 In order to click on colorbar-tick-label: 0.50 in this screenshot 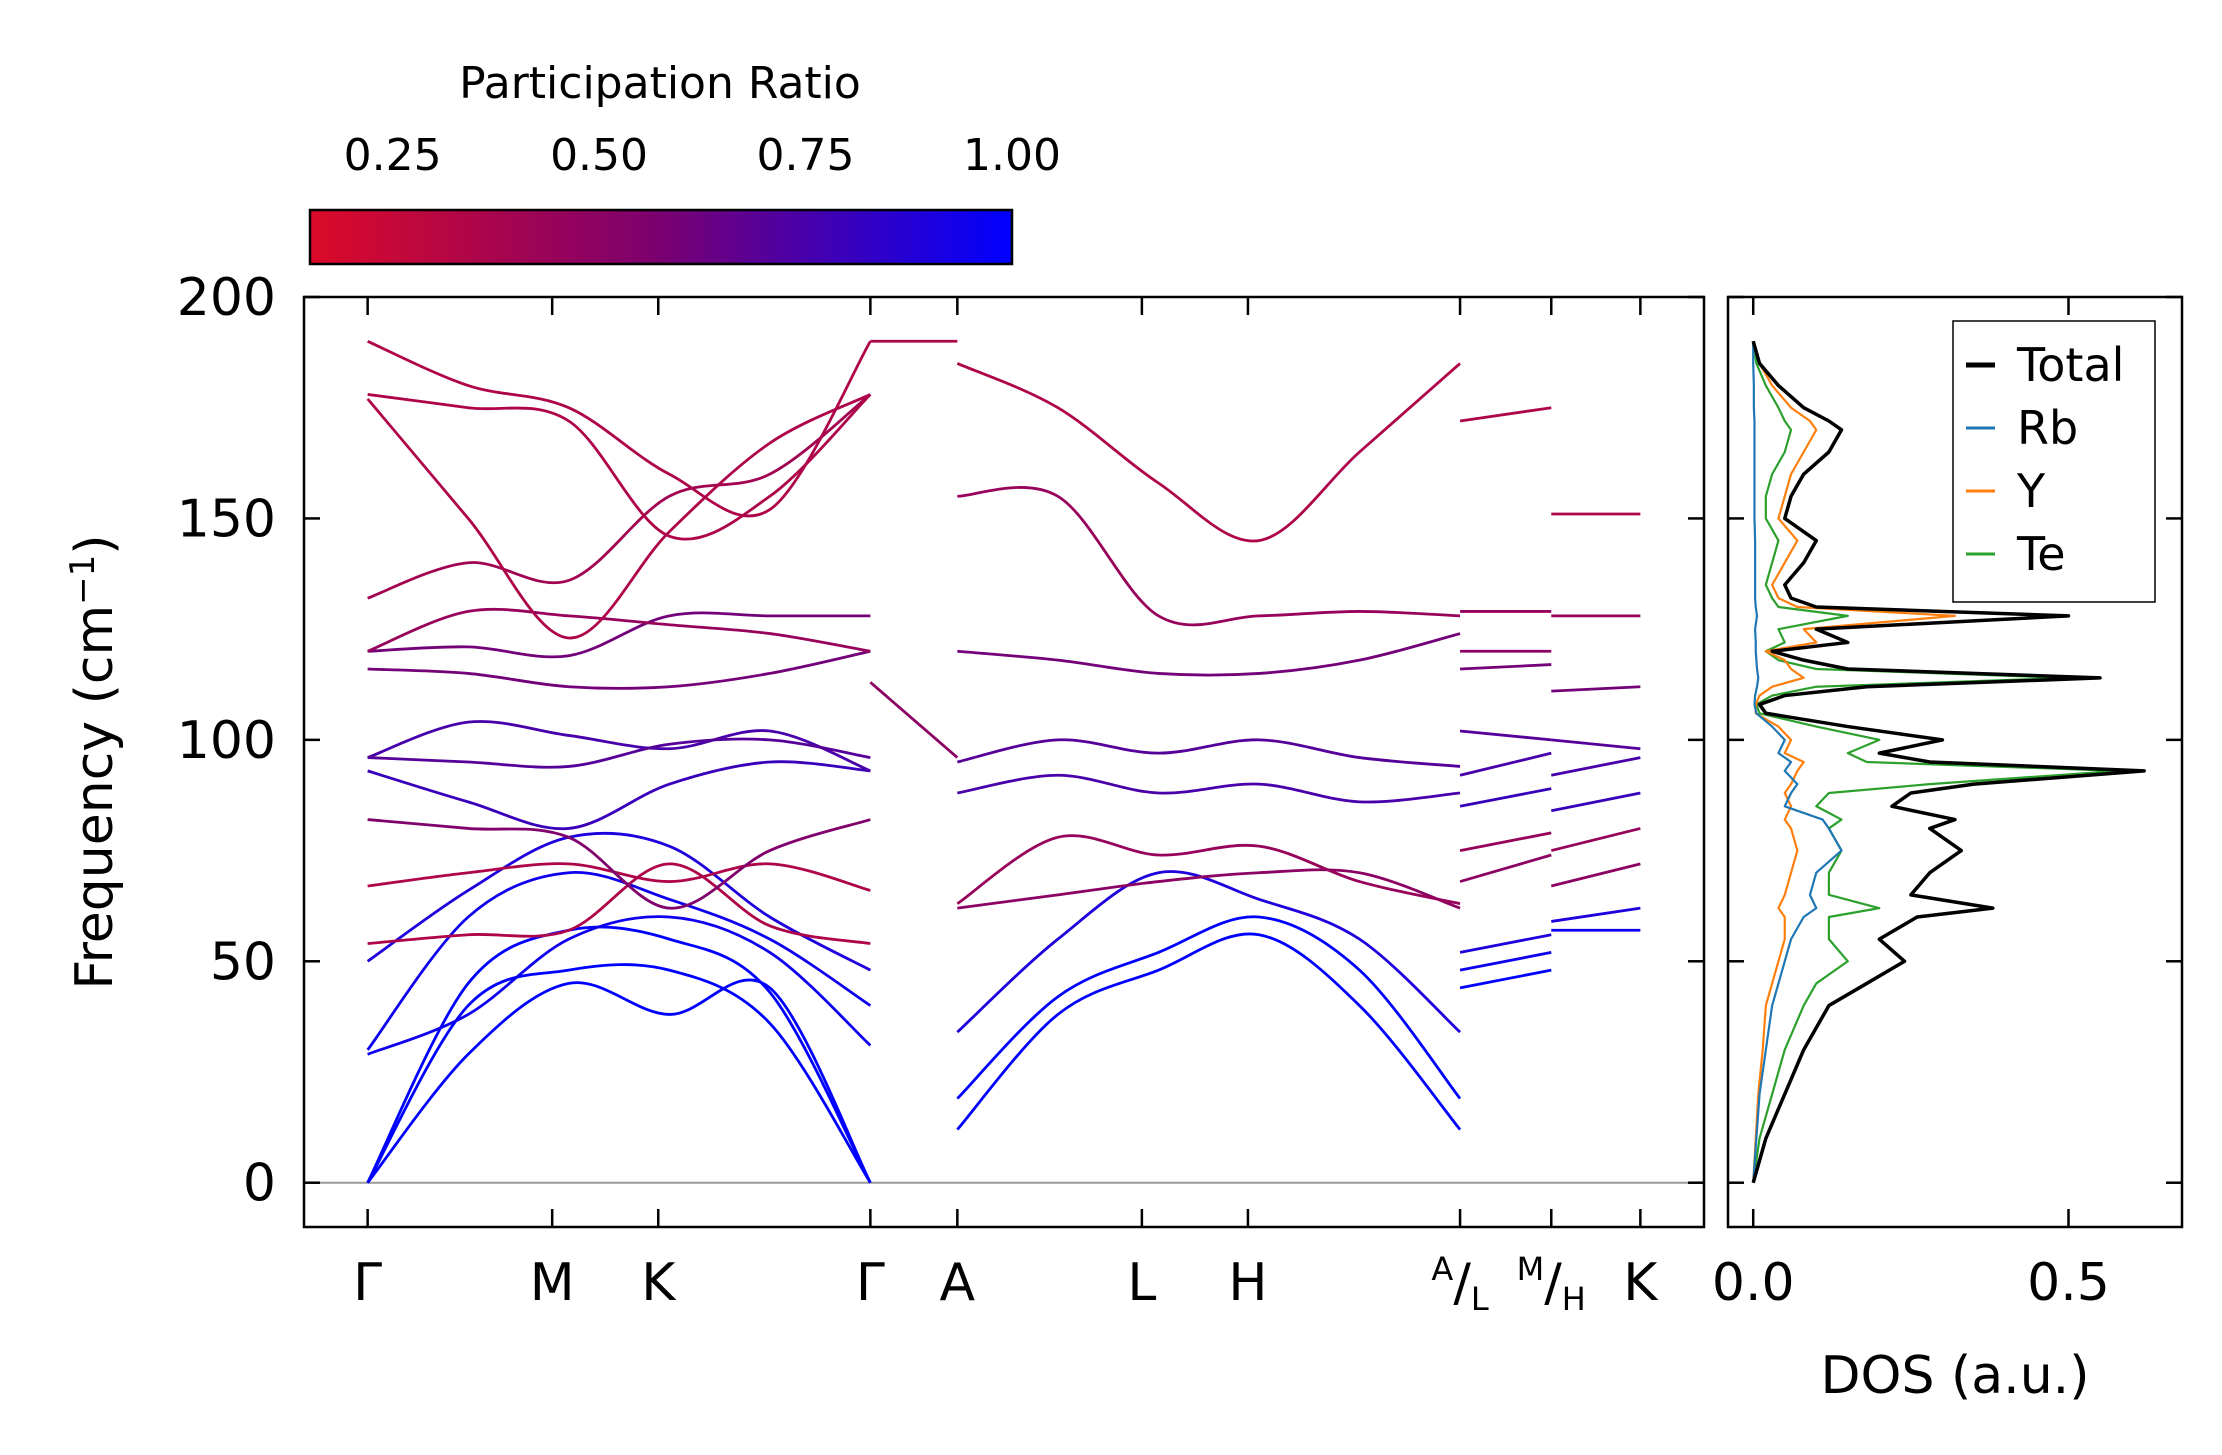, I will do `click(599, 155)`.